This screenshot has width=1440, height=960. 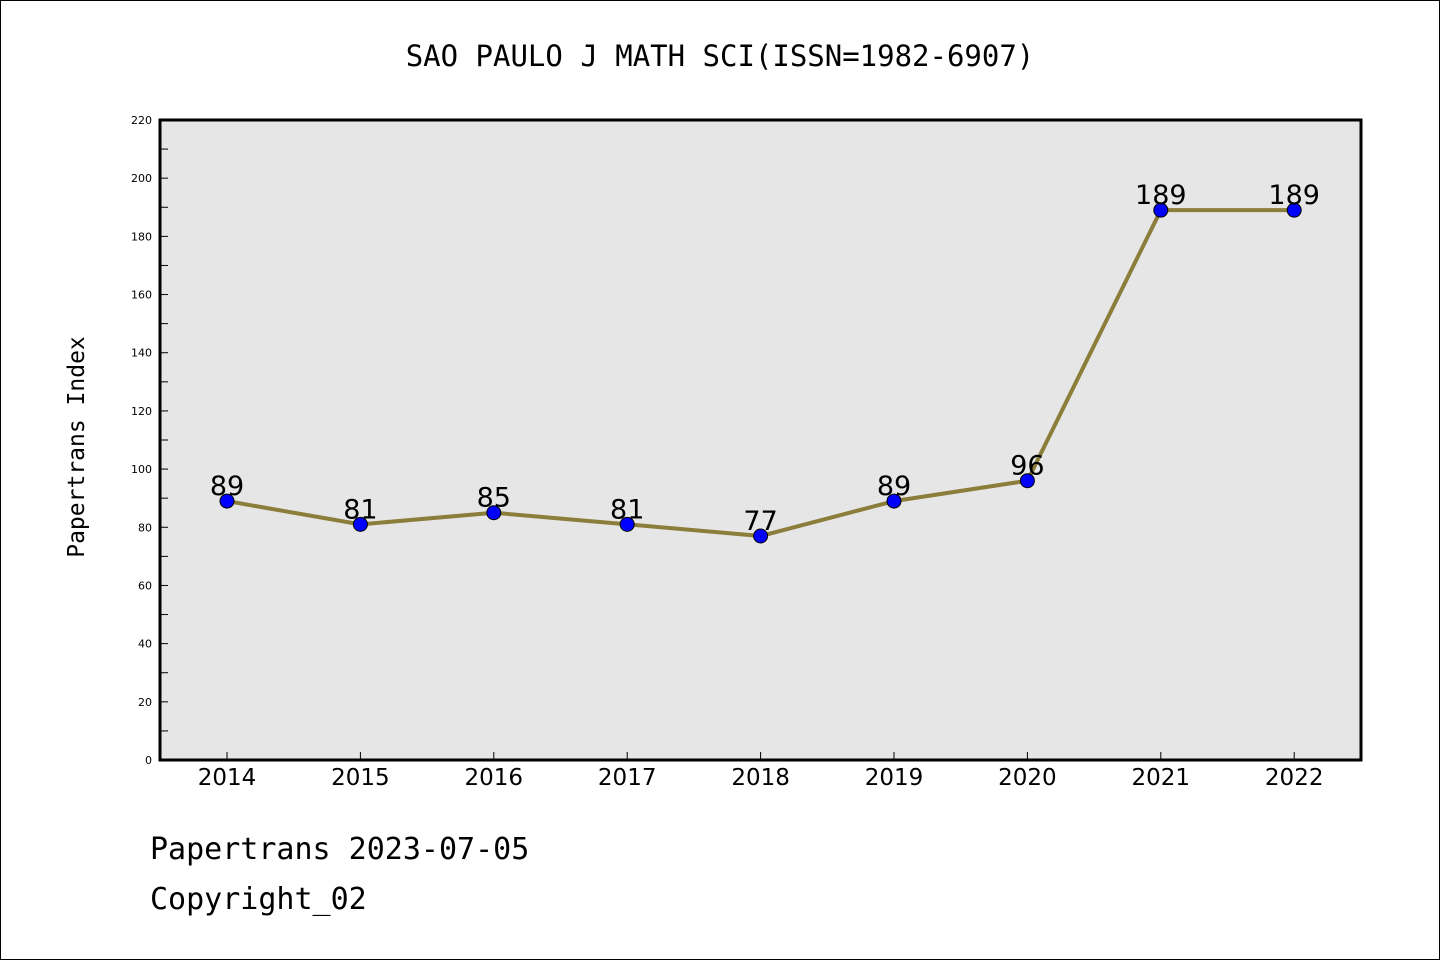 I want to click on data-label: 96, so click(x=1027, y=466).